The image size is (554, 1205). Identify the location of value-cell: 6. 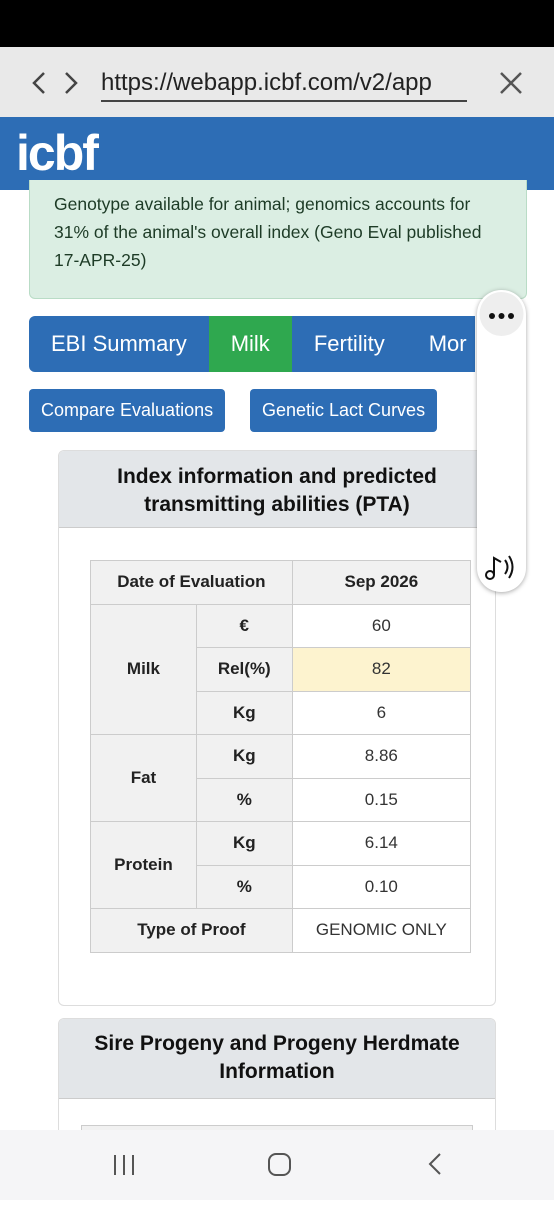
(381, 712).